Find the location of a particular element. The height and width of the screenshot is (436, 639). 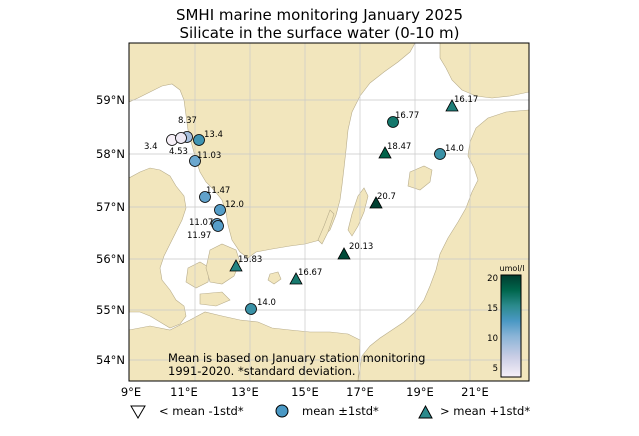

legend-above-icon is located at coordinates (425, 411).